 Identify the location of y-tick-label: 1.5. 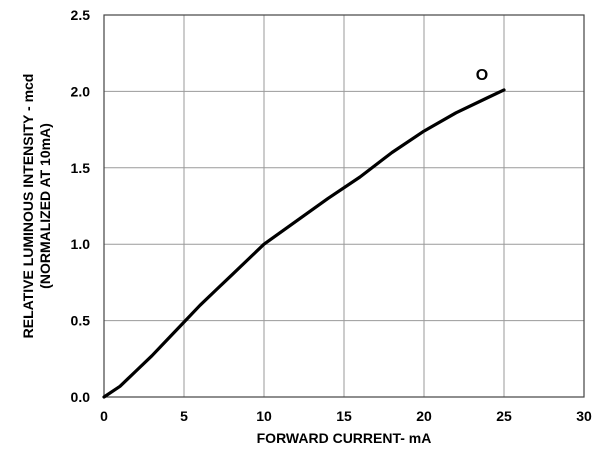
(81, 168).